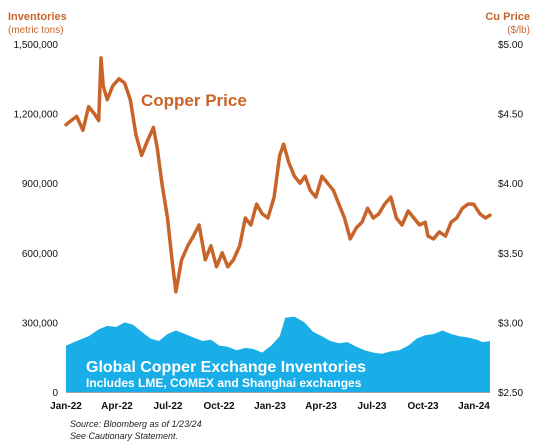  I want to click on x-tick-label: Jan-23, so click(270, 406).